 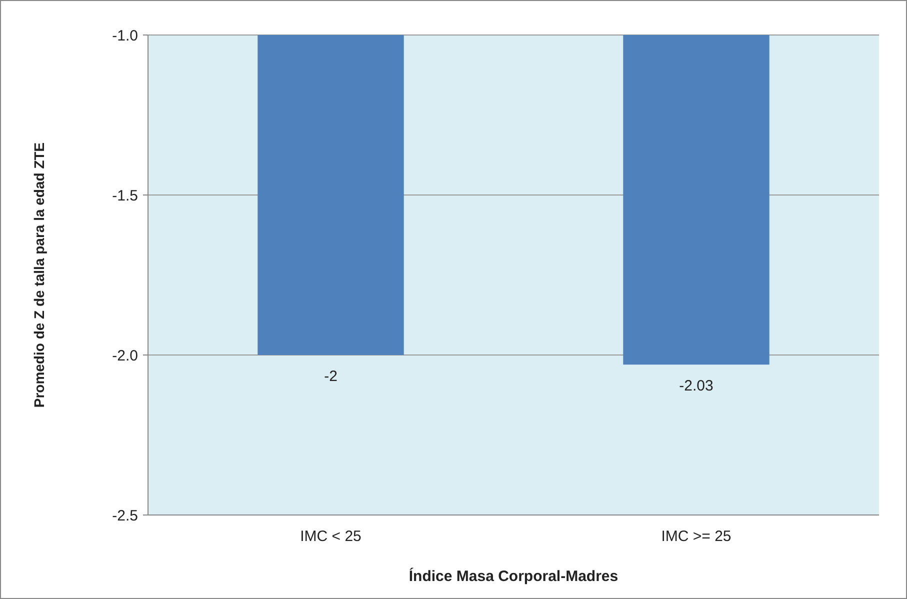 I want to click on x-tick-label: IMC >= 25, so click(x=696, y=536).